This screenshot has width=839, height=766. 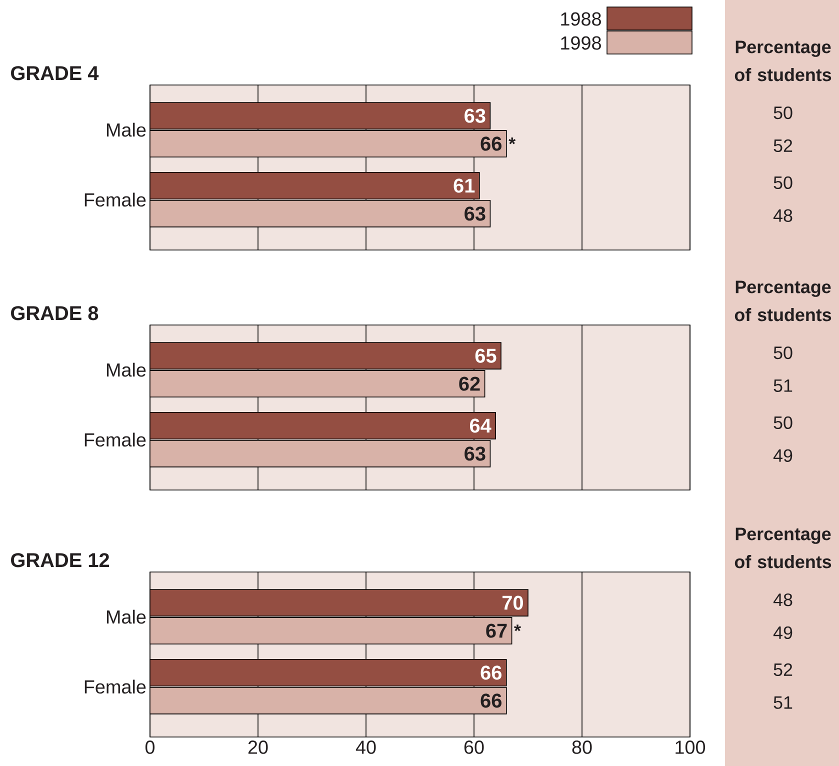 What do you see at coordinates (474, 747) in the screenshot?
I see `x-tick-label: 60` at bounding box center [474, 747].